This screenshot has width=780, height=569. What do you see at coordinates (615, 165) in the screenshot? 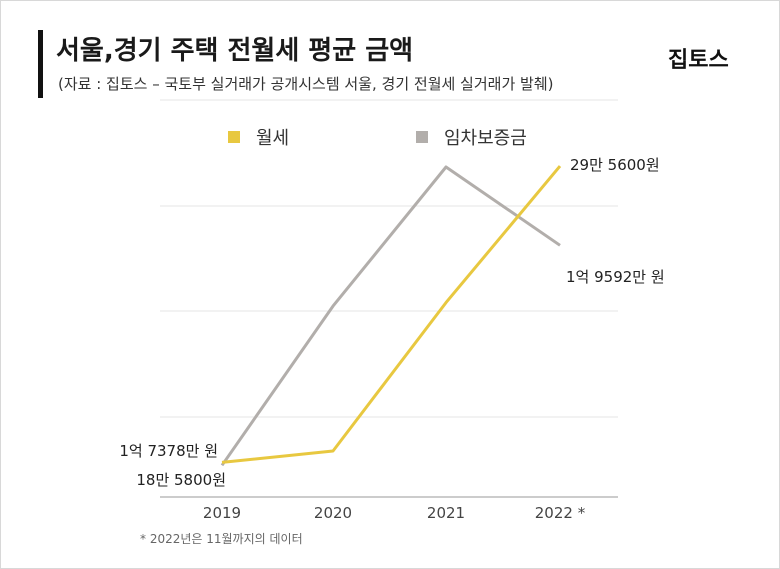
I see `data-label: 29만 5600원` at bounding box center [615, 165].